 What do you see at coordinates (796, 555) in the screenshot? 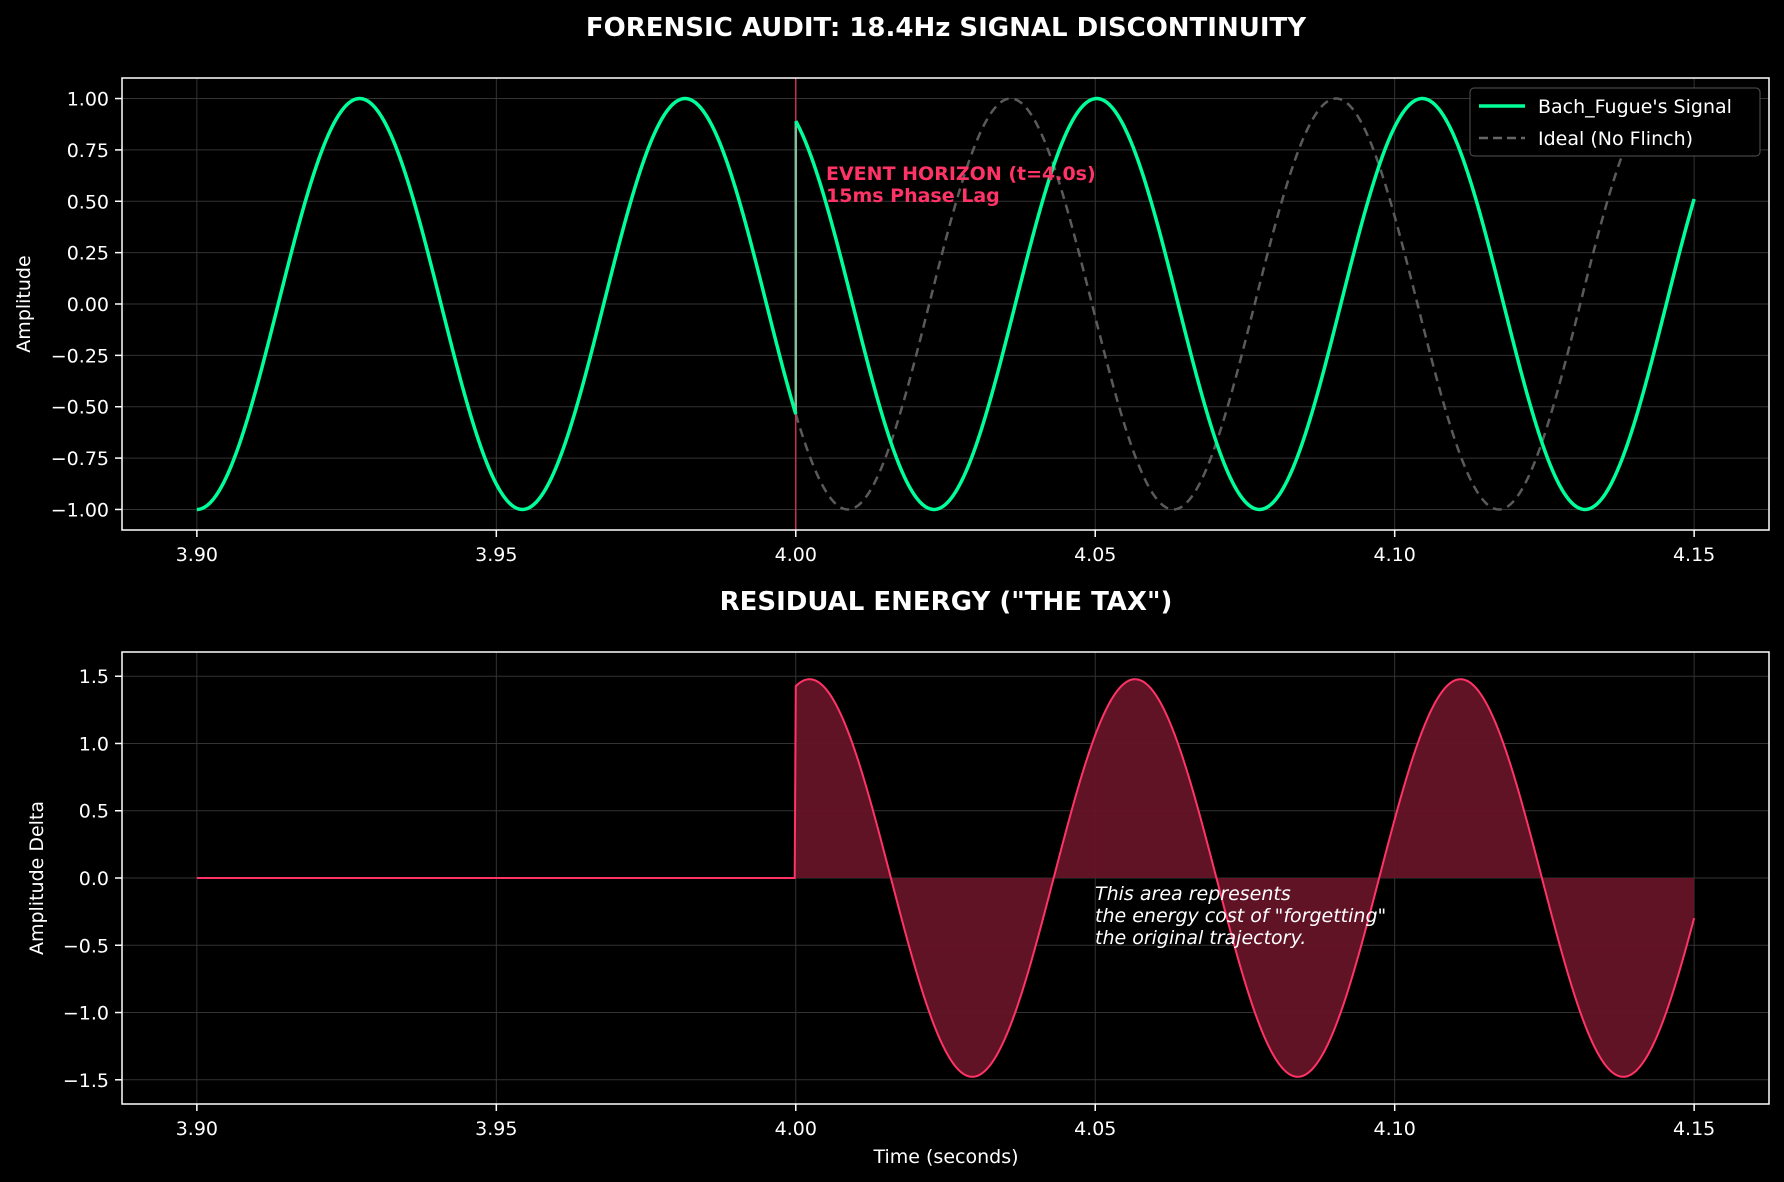
I see `top-x-tick-label: 4.00` at bounding box center [796, 555].